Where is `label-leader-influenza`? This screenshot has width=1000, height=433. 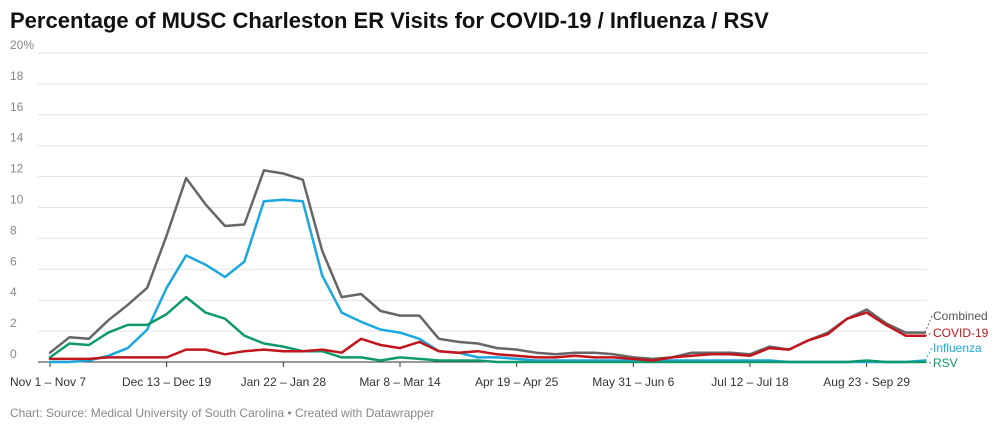
label-leader-influenza is located at coordinates (928, 354).